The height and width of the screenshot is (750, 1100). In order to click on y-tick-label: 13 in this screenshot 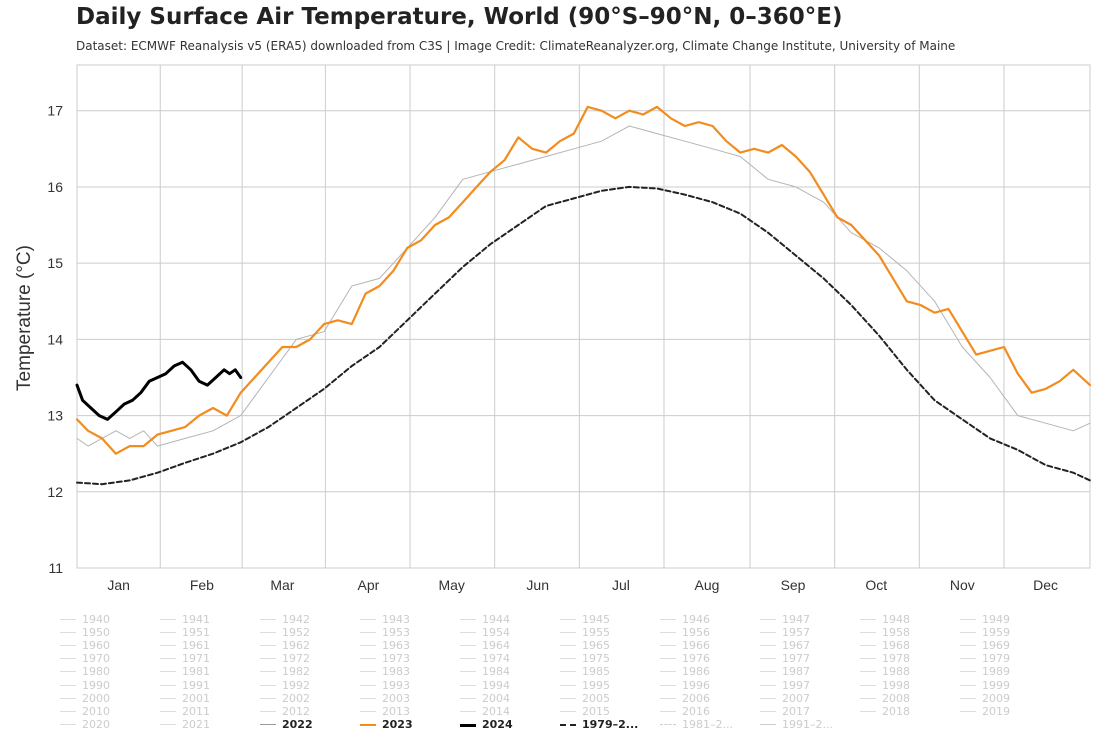, I will do `click(55, 416)`.